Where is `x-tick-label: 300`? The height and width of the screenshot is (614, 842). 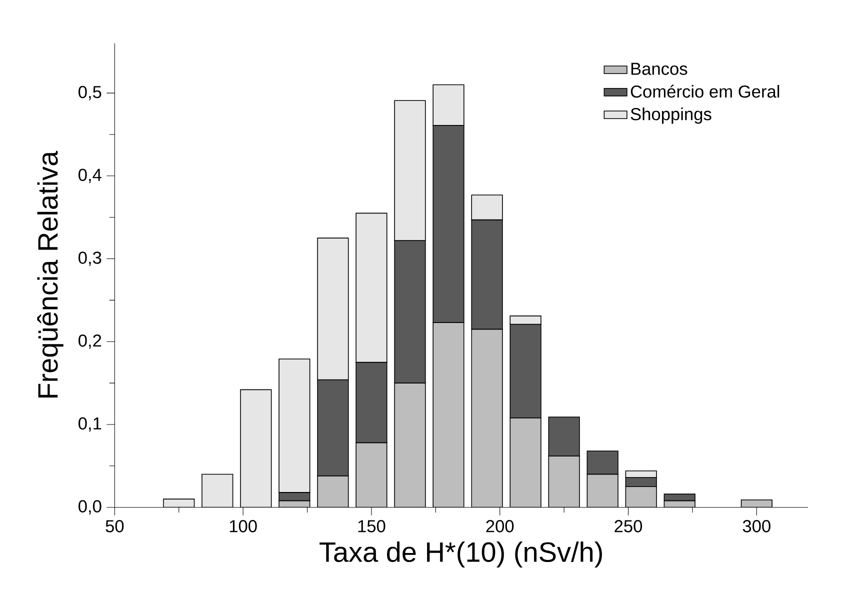 x-tick-label: 300 is located at coordinates (756, 526).